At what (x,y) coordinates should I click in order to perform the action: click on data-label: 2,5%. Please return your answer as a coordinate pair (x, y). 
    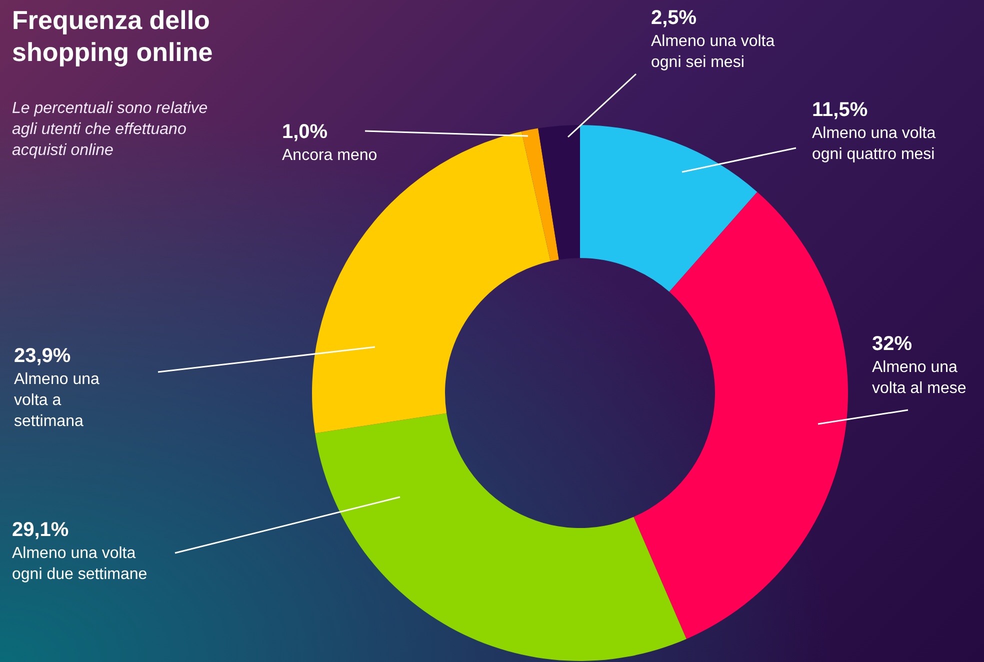
    Looking at the image, I should click on (674, 18).